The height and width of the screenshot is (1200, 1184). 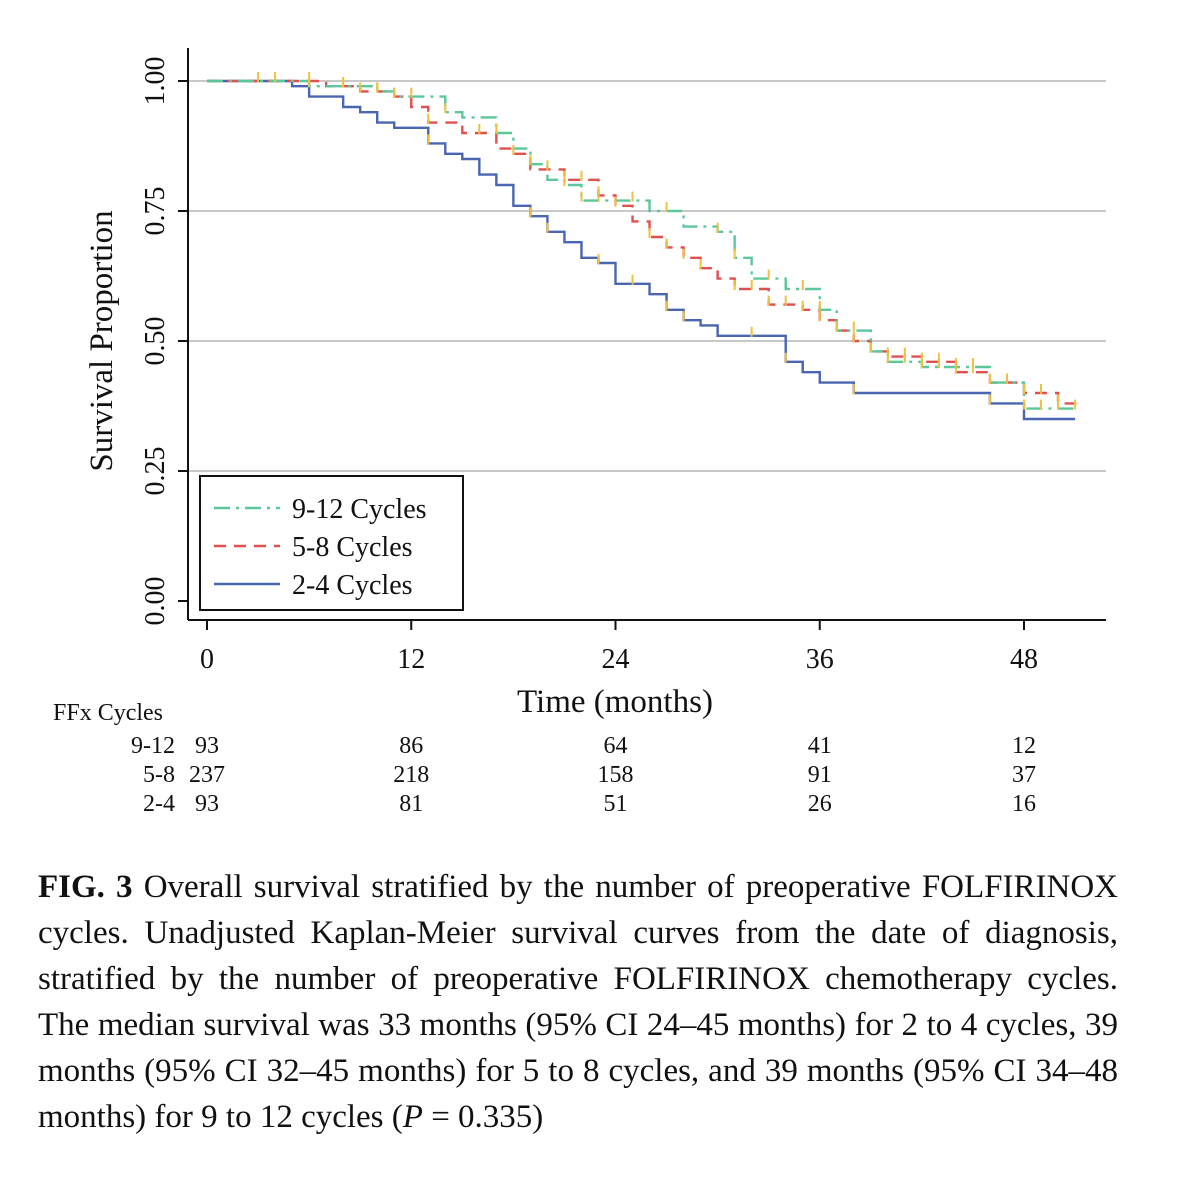 I want to click on legend-label: 5-8 Cycles, so click(x=352, y=547).